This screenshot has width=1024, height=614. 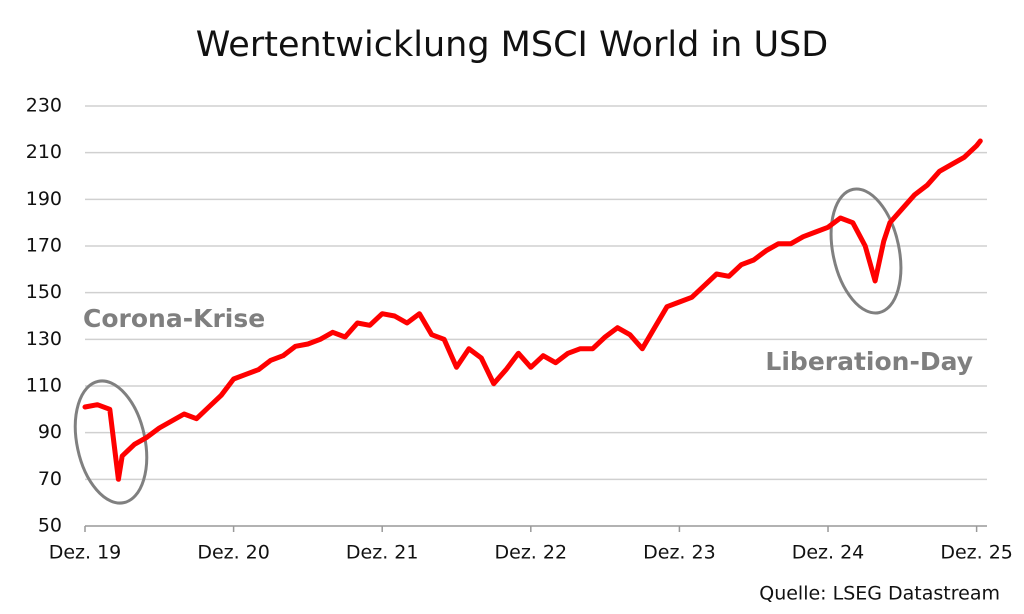 I want to click on x-tick-label: Dez. 22, so click(x=531, y=553).